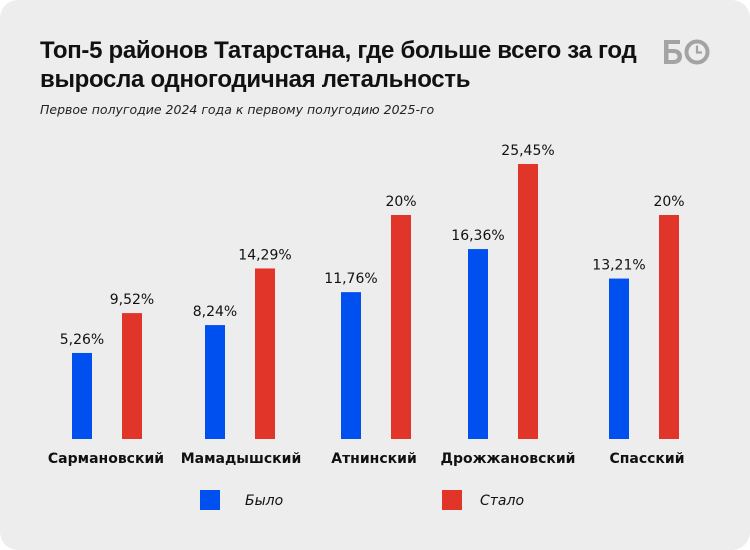 The image size is (750, 550). I want to click on category-label: Спасский, so click(646, 459).